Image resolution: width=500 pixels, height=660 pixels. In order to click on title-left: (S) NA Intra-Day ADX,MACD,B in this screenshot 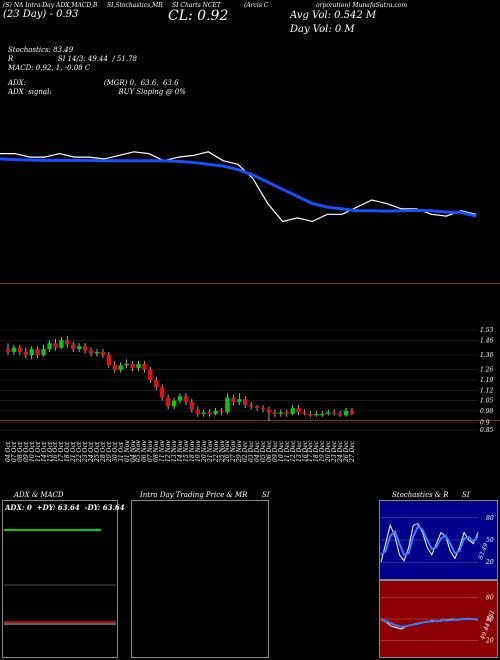, I will do `click(50, 5)`.